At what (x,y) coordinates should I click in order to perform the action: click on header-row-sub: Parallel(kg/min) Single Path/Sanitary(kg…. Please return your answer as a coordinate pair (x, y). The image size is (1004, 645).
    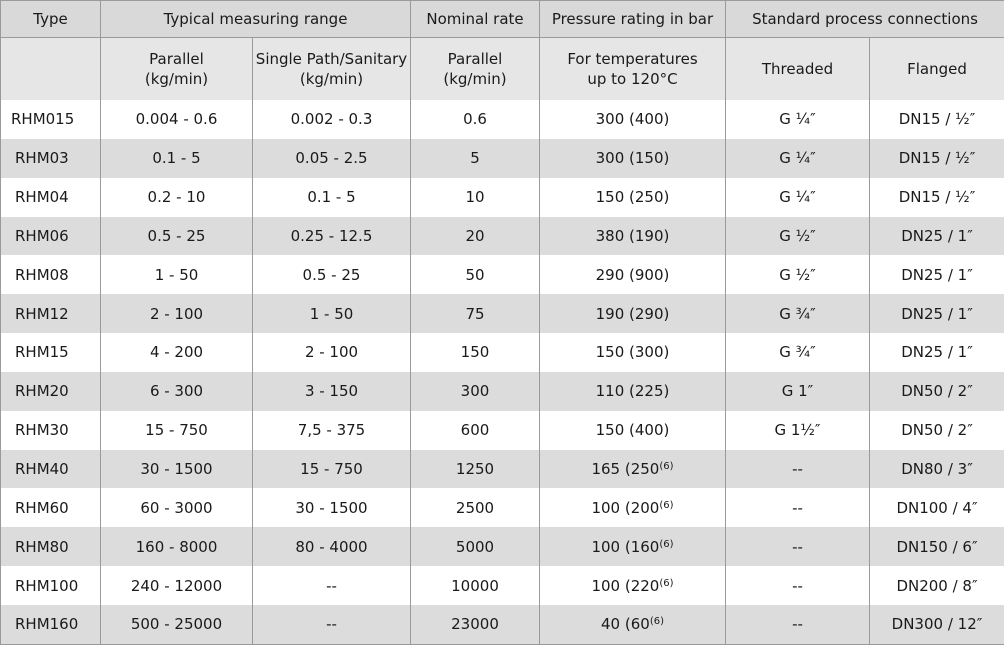
    Looking at the image, I should click on (502, 69).